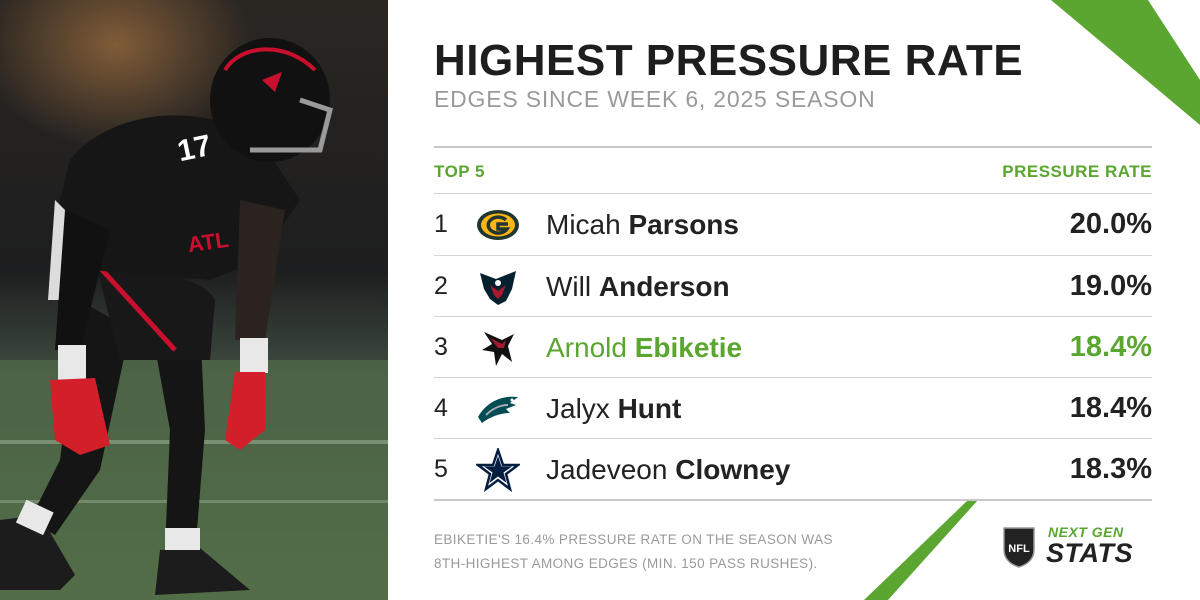  Describe the element at coordinates (1077, 171) in the screenshot. I see `column-header-pressure-rate: PRESSURE RATE` at that location.